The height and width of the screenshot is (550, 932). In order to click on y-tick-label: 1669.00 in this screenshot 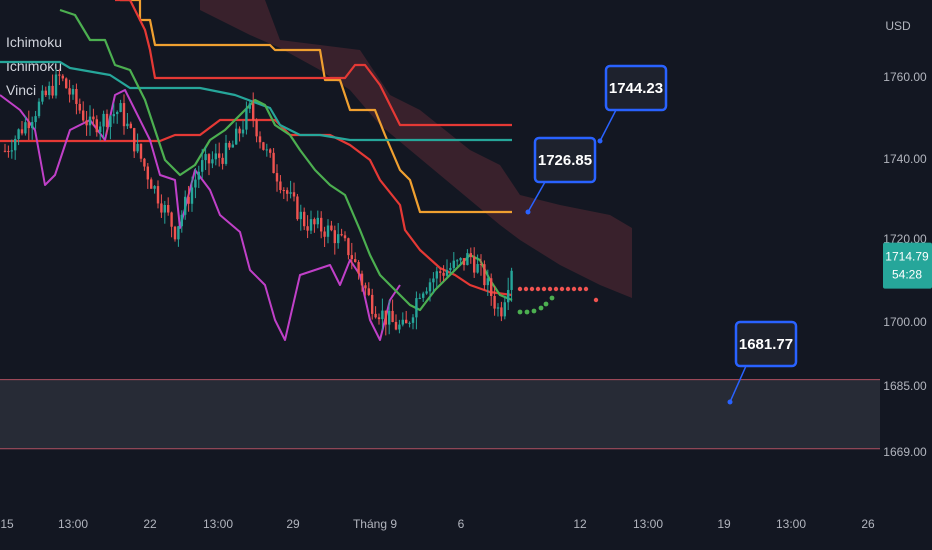, I will do `click(905, 452)`.